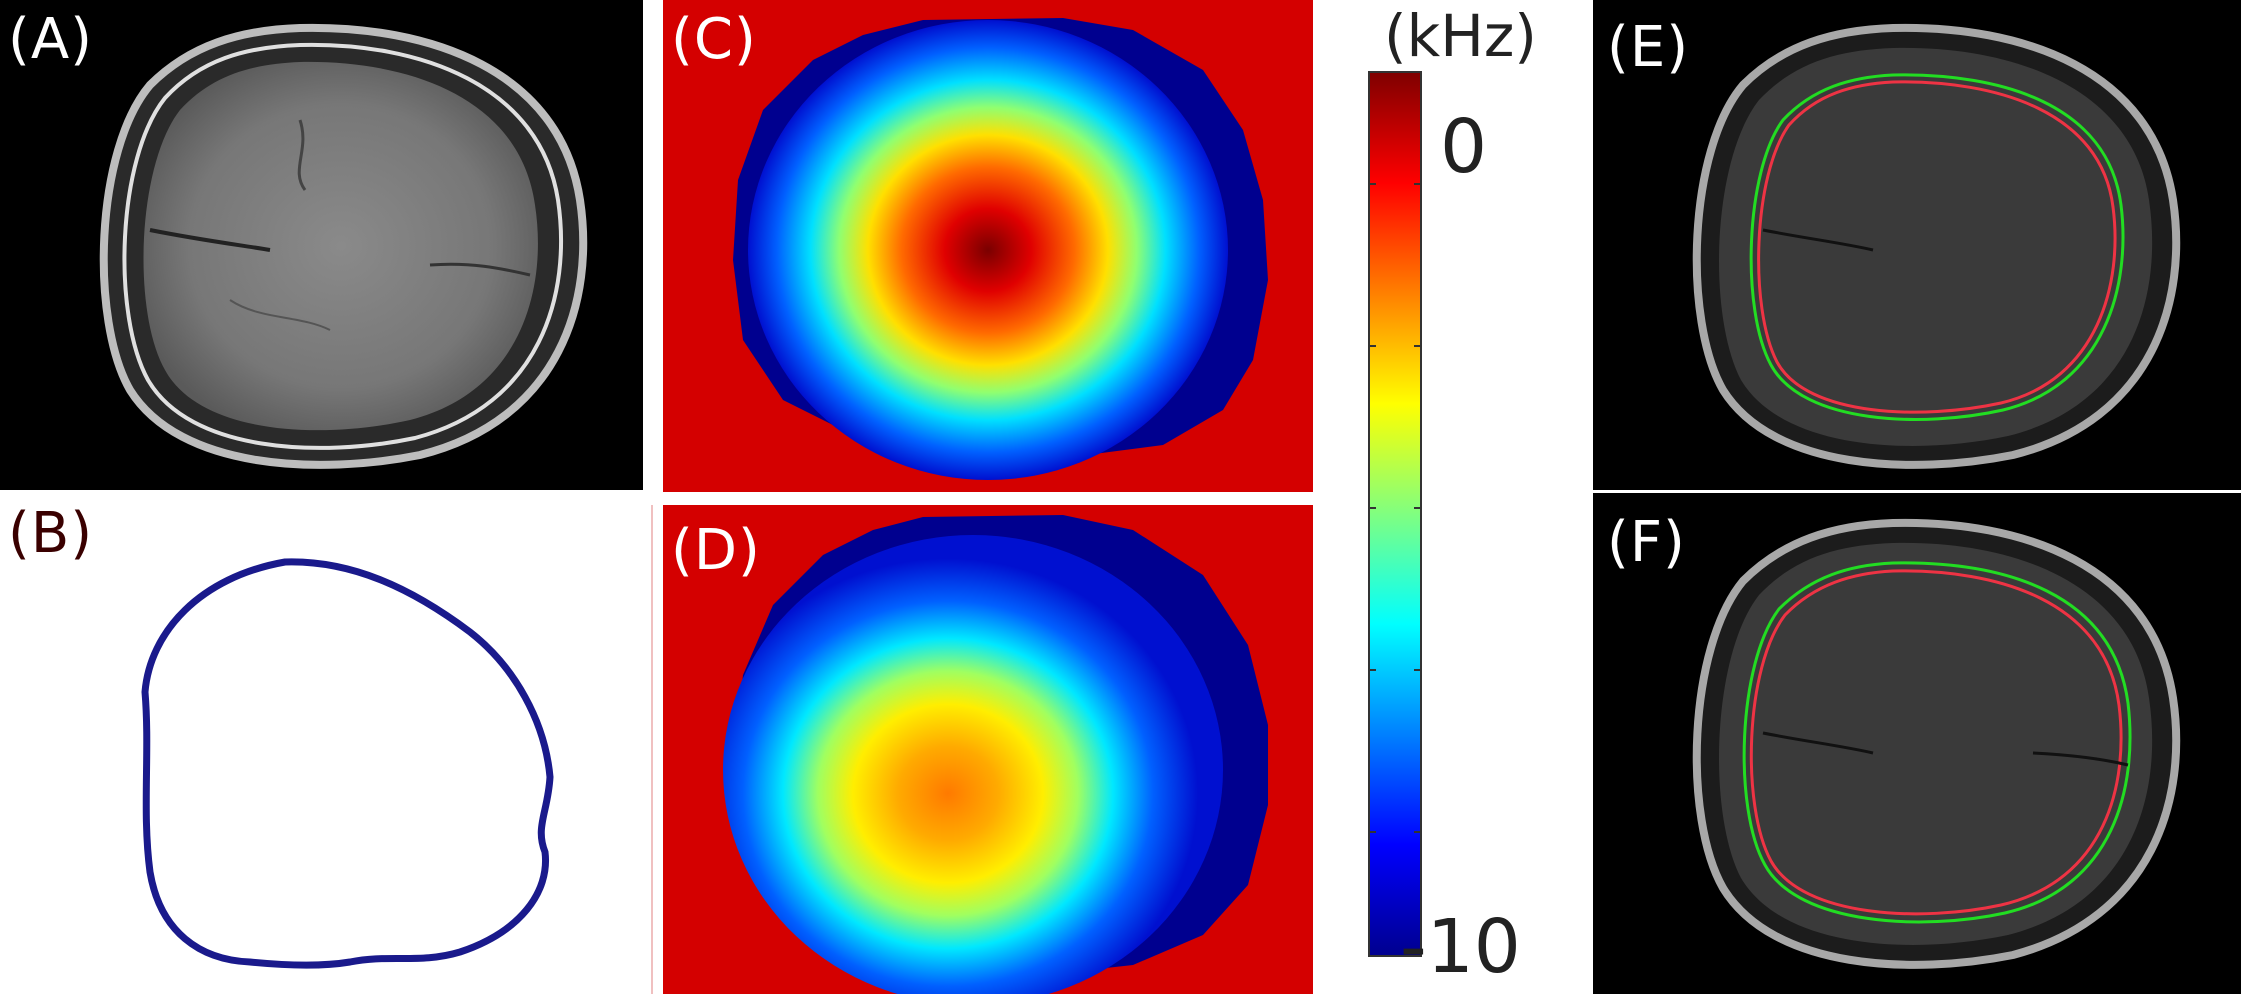 This screenshot has width=2241, height=994. Describe the element at coordinates (714, 39) in the screenshot. I see `panel-label-c: (C)` at that location.